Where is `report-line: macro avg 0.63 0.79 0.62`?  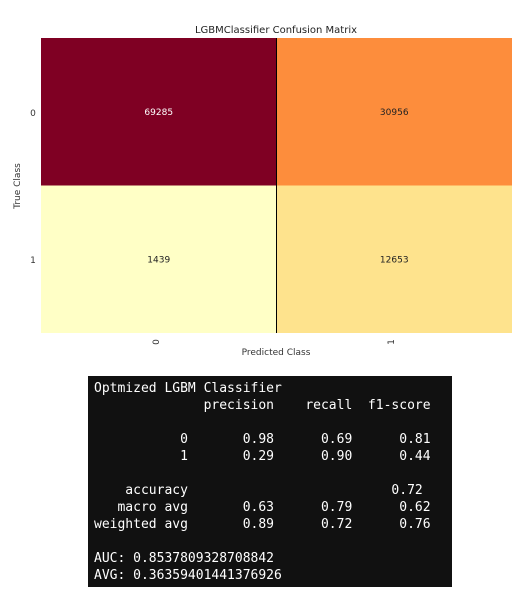 report-line: macro avg 0.63 0.79 0.62 is located at coordinates (262, 507).